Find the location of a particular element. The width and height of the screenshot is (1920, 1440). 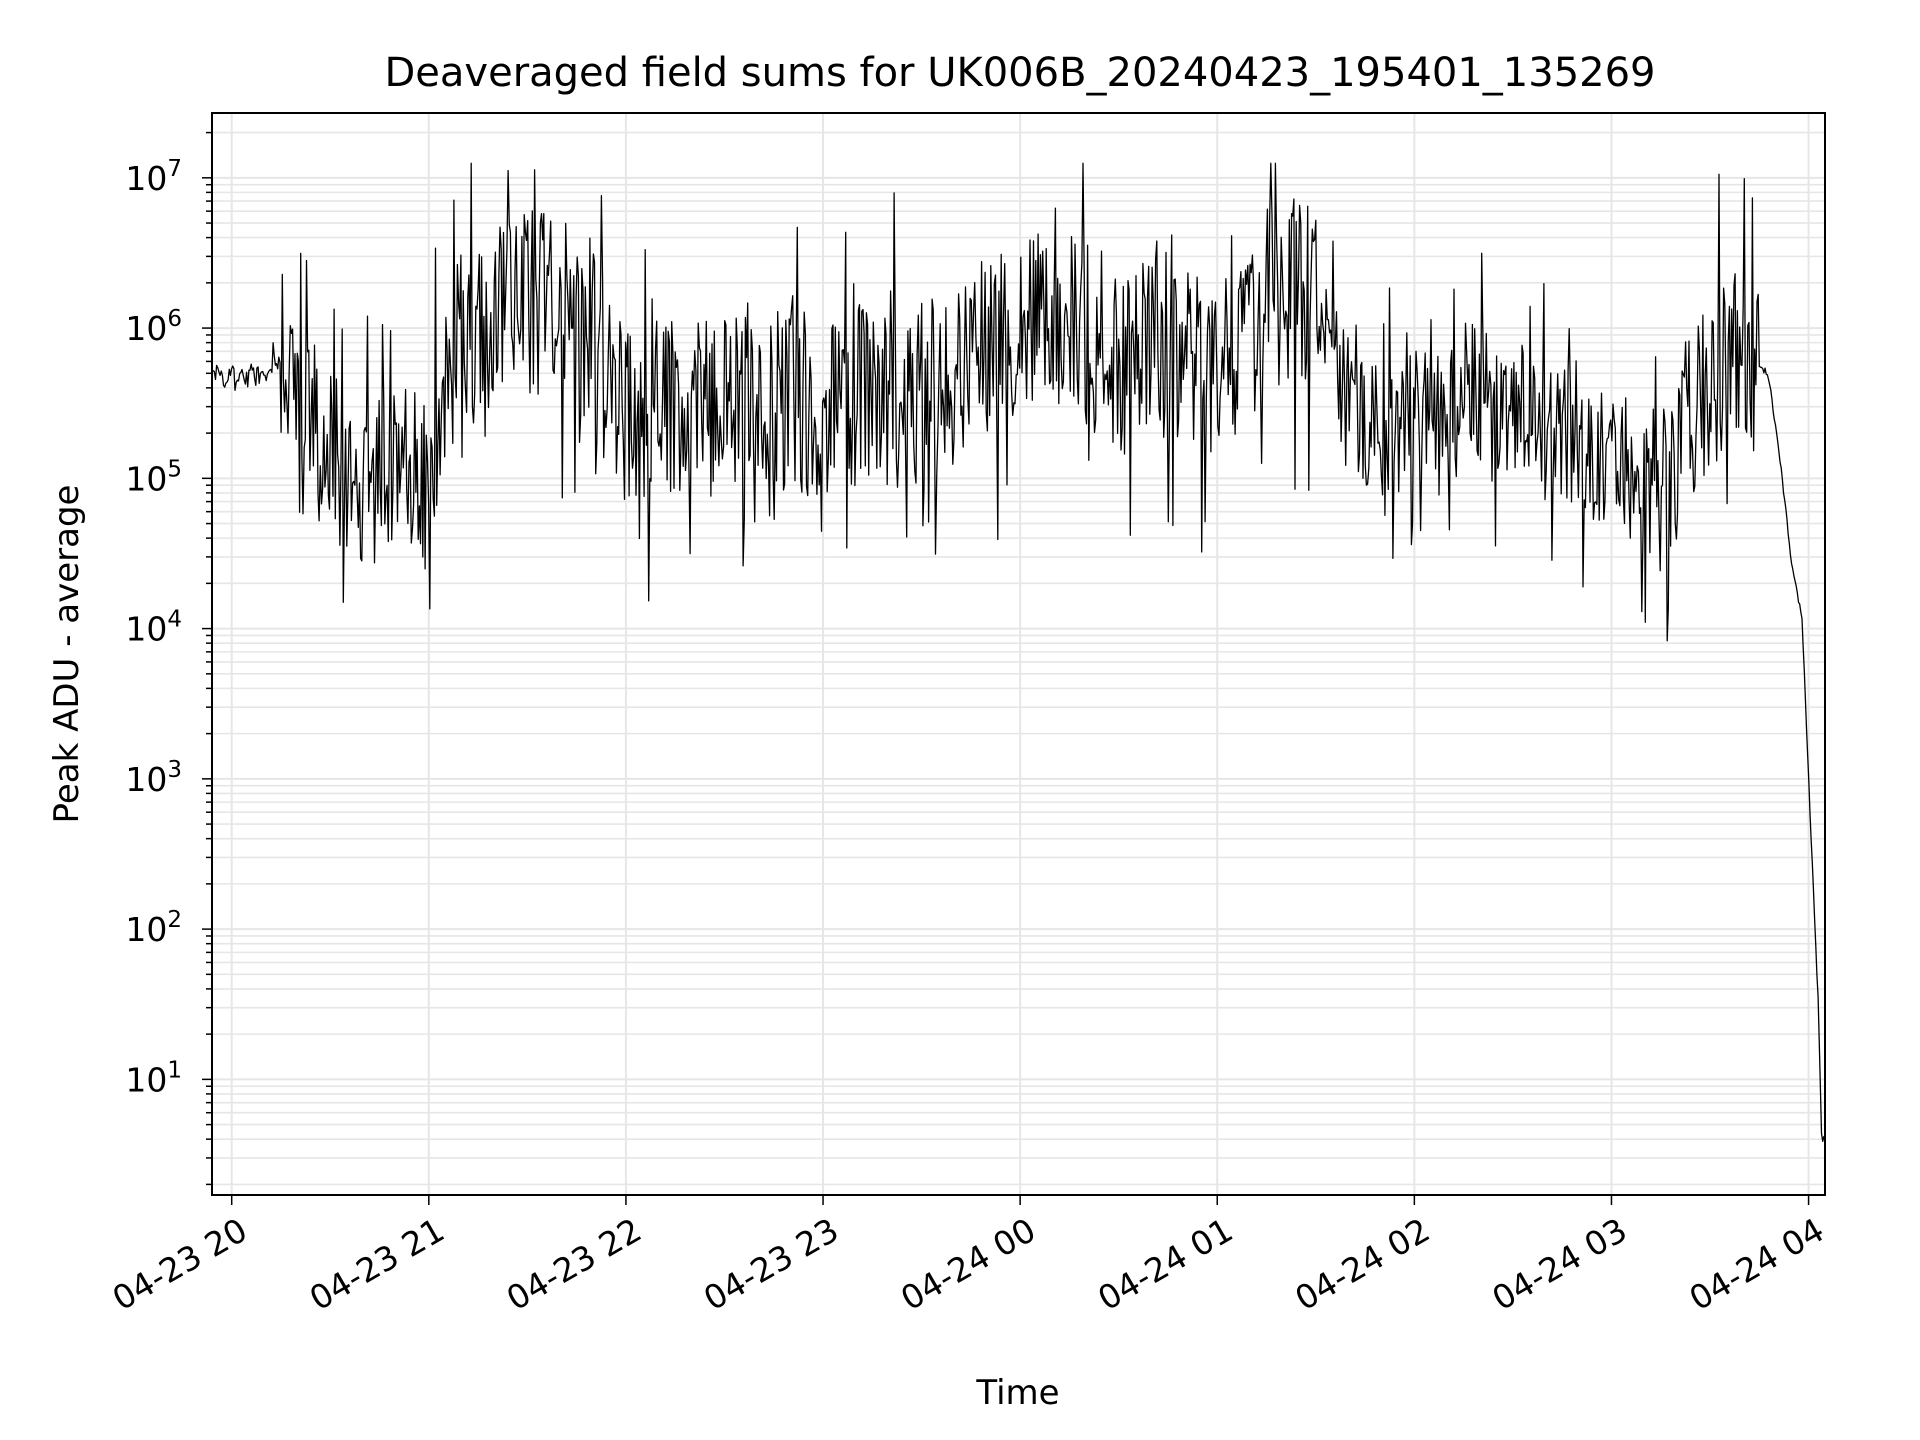

y-tick-label: 107 is located at coordinates (153, 177).